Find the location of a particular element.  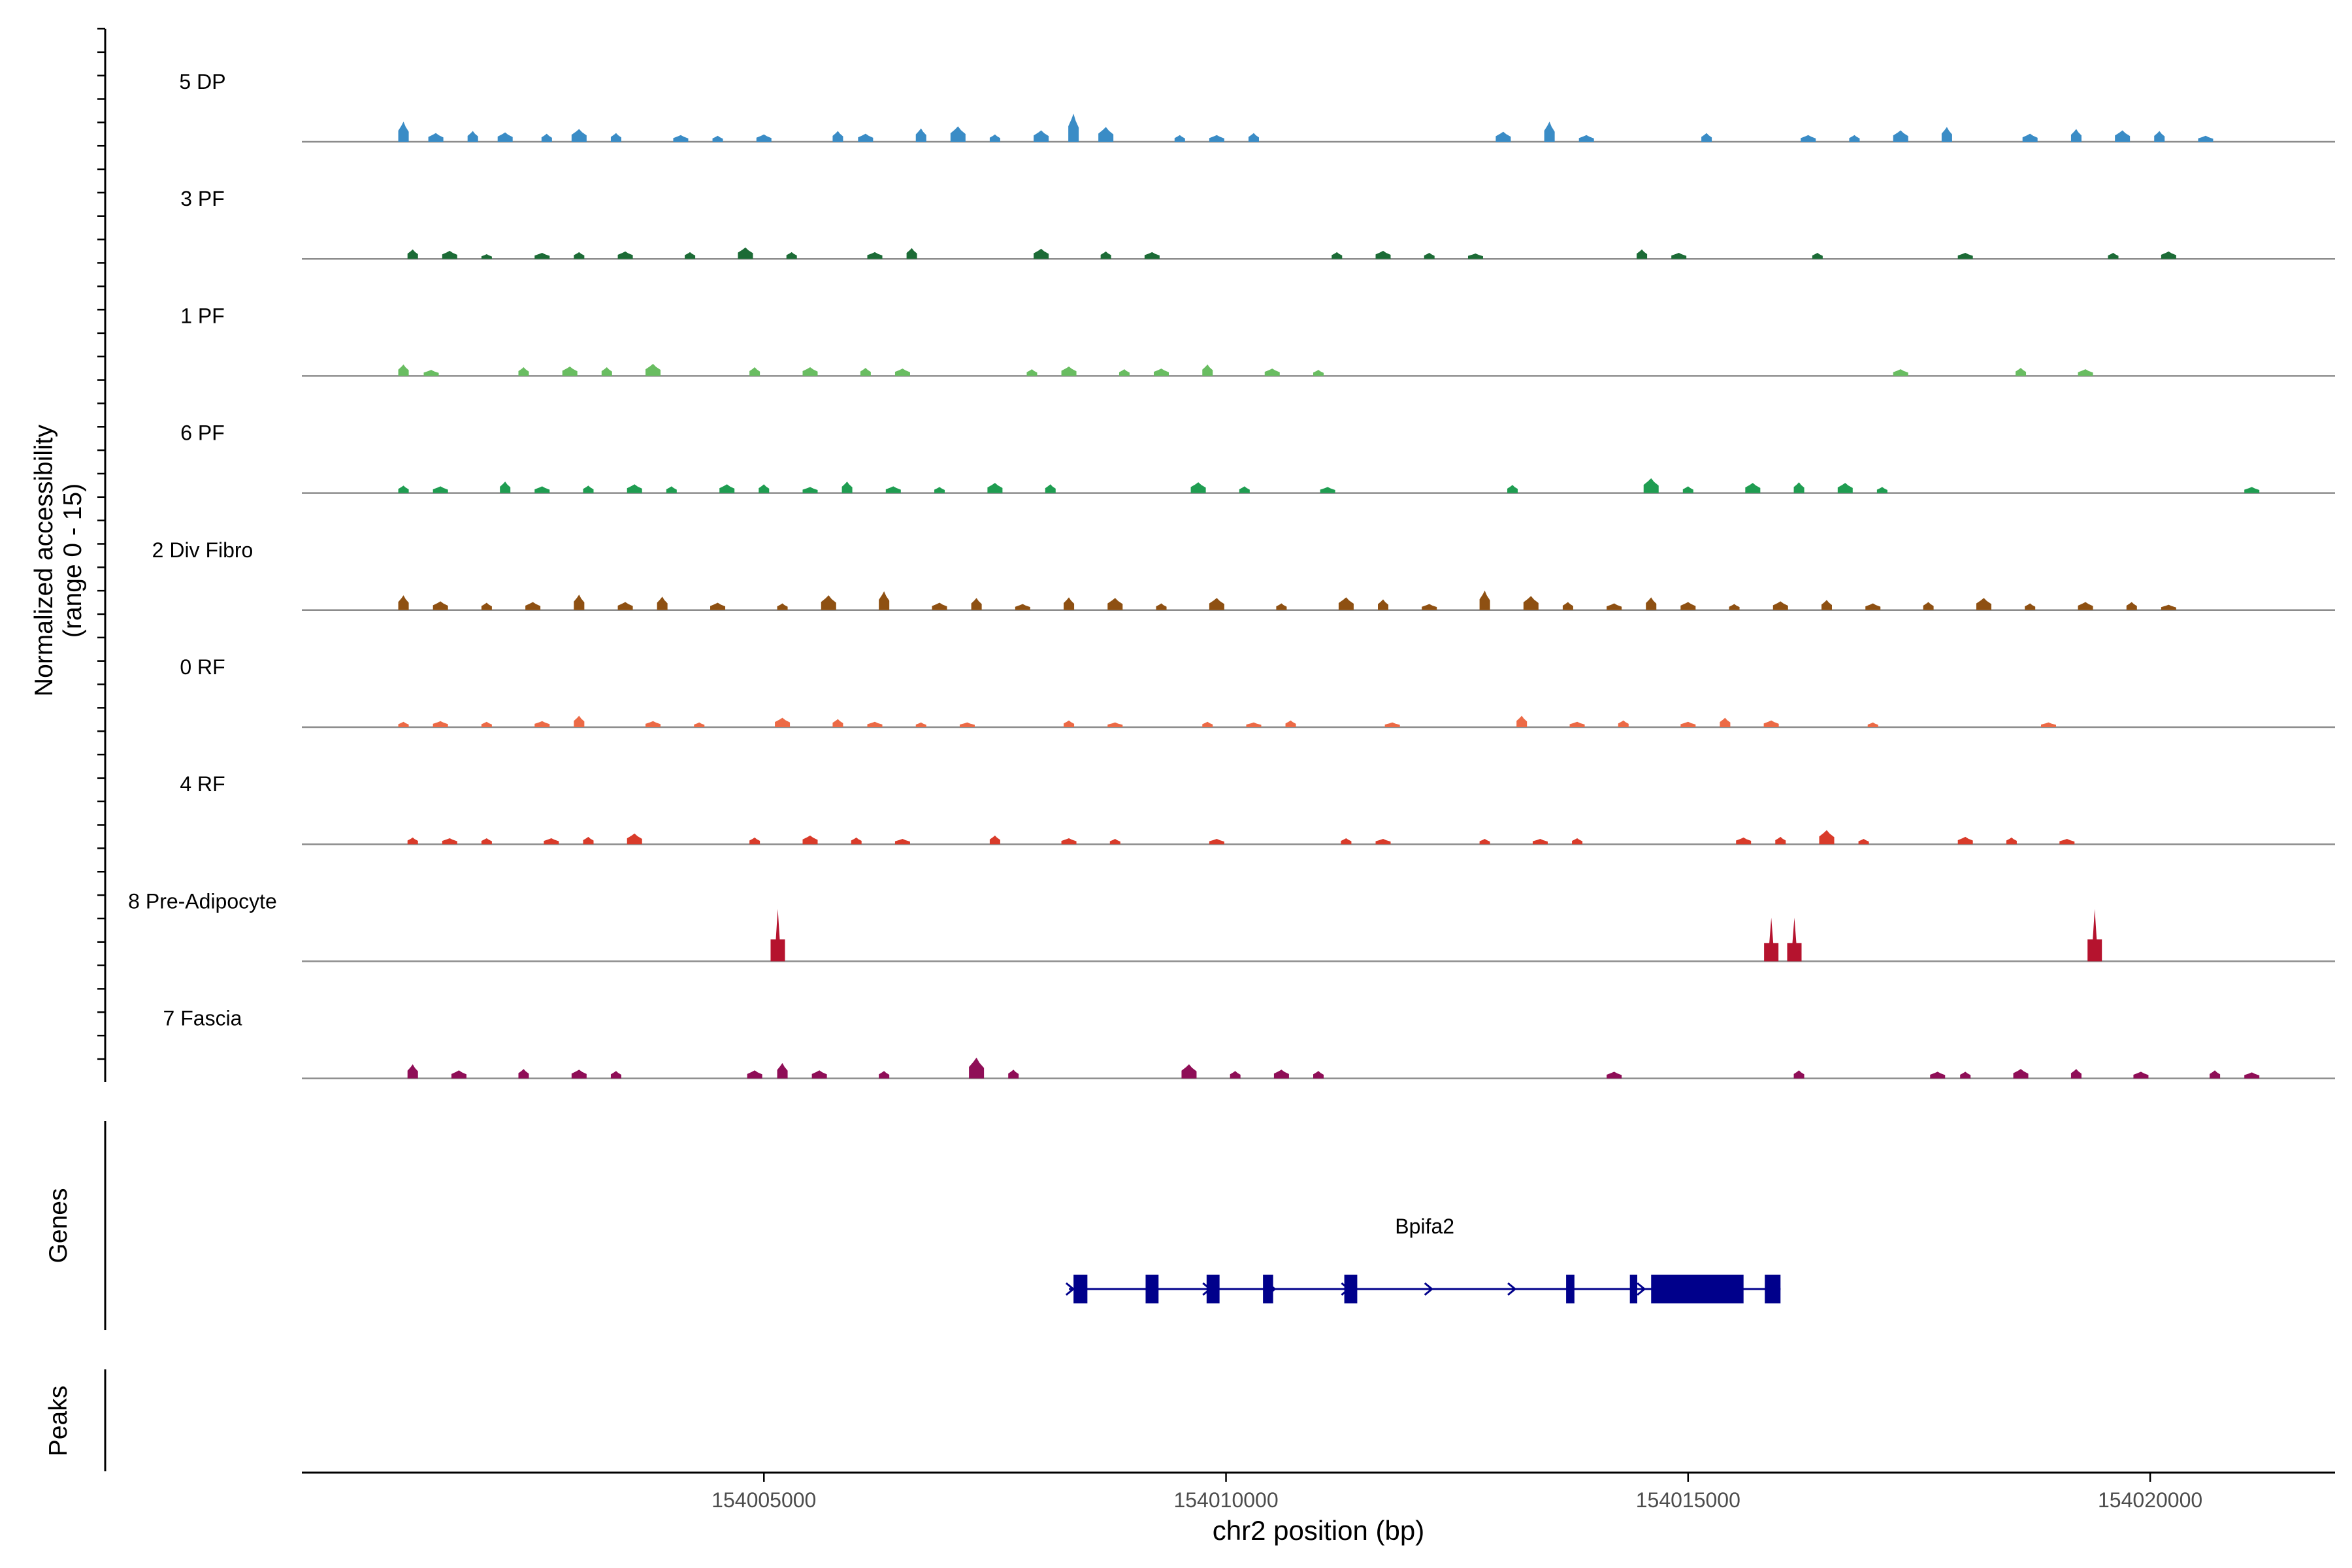

track-label: 8 Pre-Adipocyte is located at coordinates (202, 901).